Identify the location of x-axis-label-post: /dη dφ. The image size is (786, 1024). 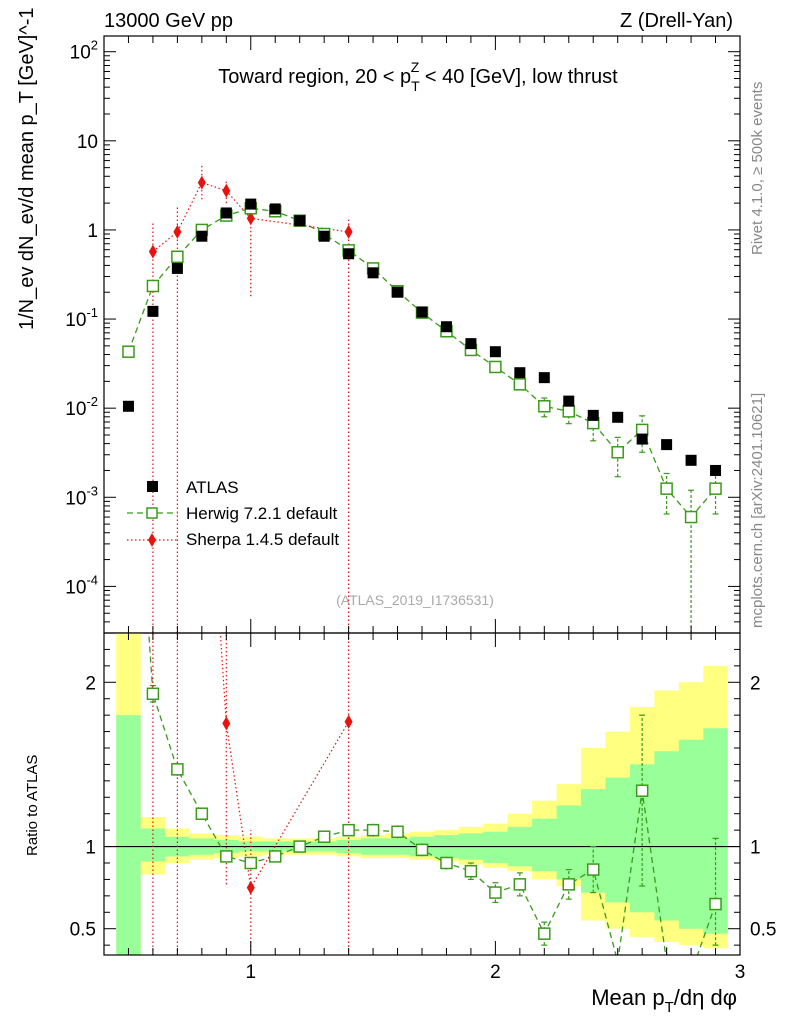
(705, 997).